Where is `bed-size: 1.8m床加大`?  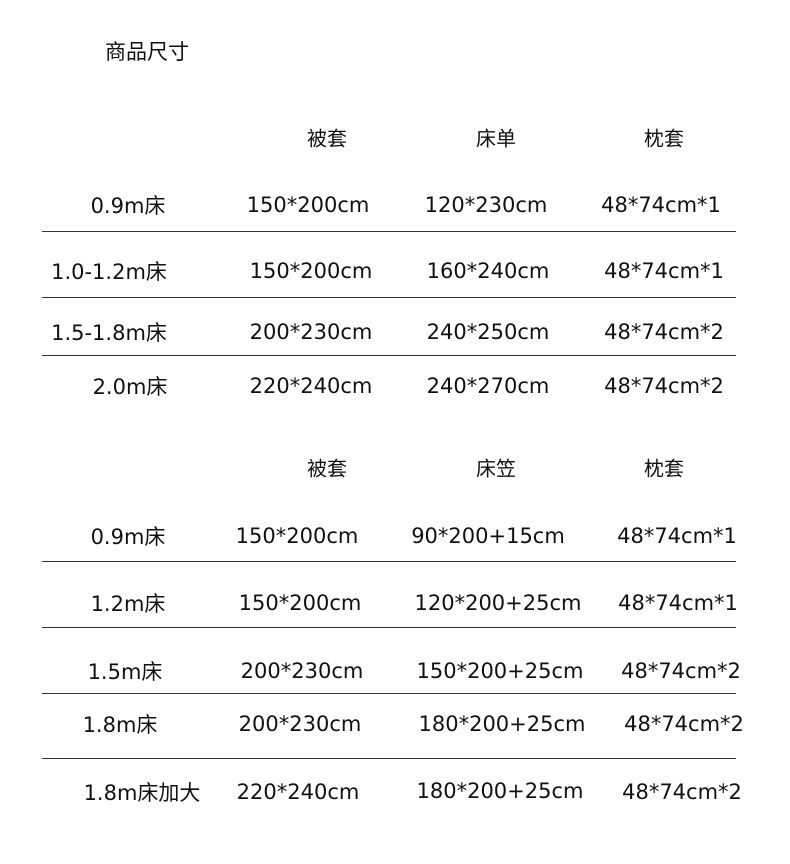 bed-size: 1.8m床加大 is located at coordinates (142, 793).